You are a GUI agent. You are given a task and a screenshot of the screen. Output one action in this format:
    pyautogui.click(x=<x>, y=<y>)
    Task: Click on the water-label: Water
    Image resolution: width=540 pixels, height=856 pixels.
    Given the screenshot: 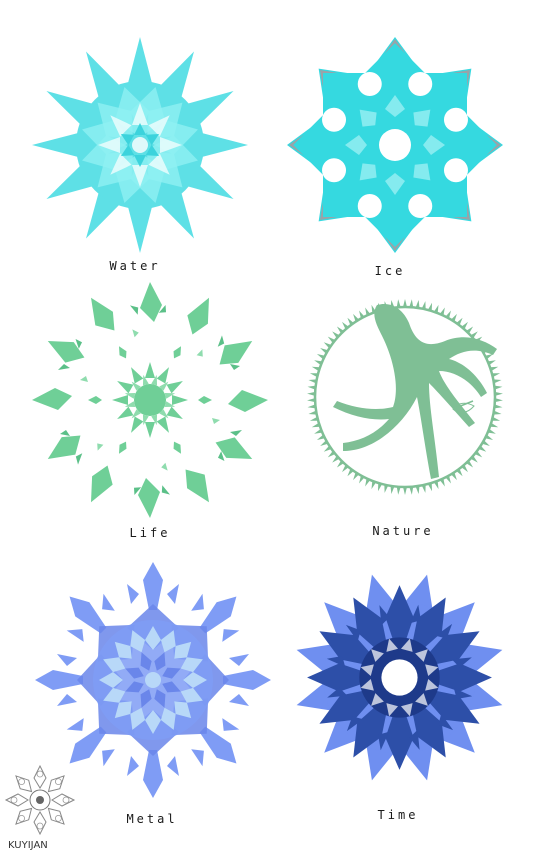 What is the action you would take?
    pyautogui.click(x=135, y=266)
    